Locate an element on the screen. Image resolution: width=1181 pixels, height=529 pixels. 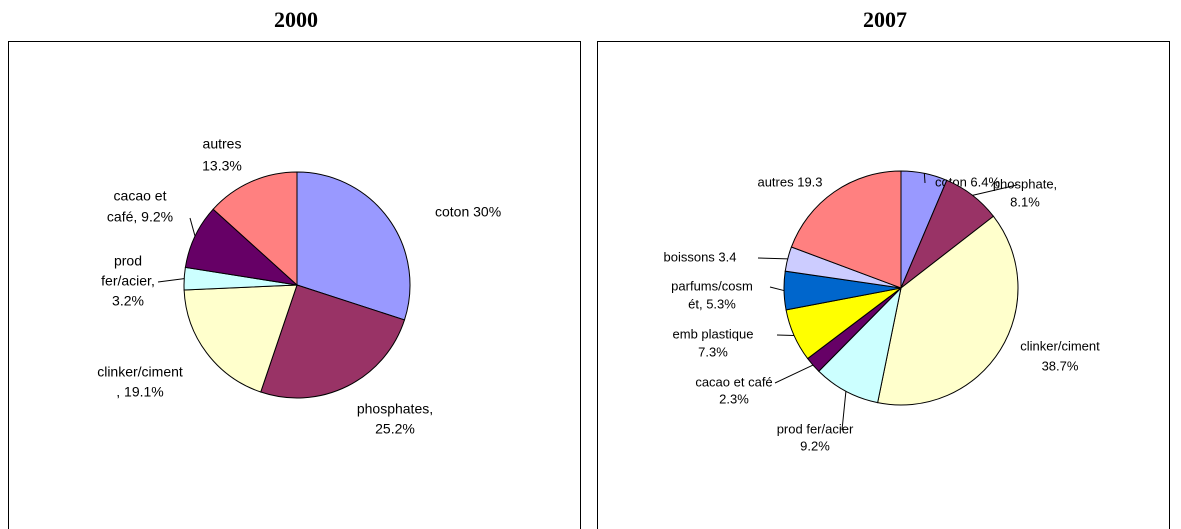
data-label: boissons 3.4 is located at coordinates (700, 256).